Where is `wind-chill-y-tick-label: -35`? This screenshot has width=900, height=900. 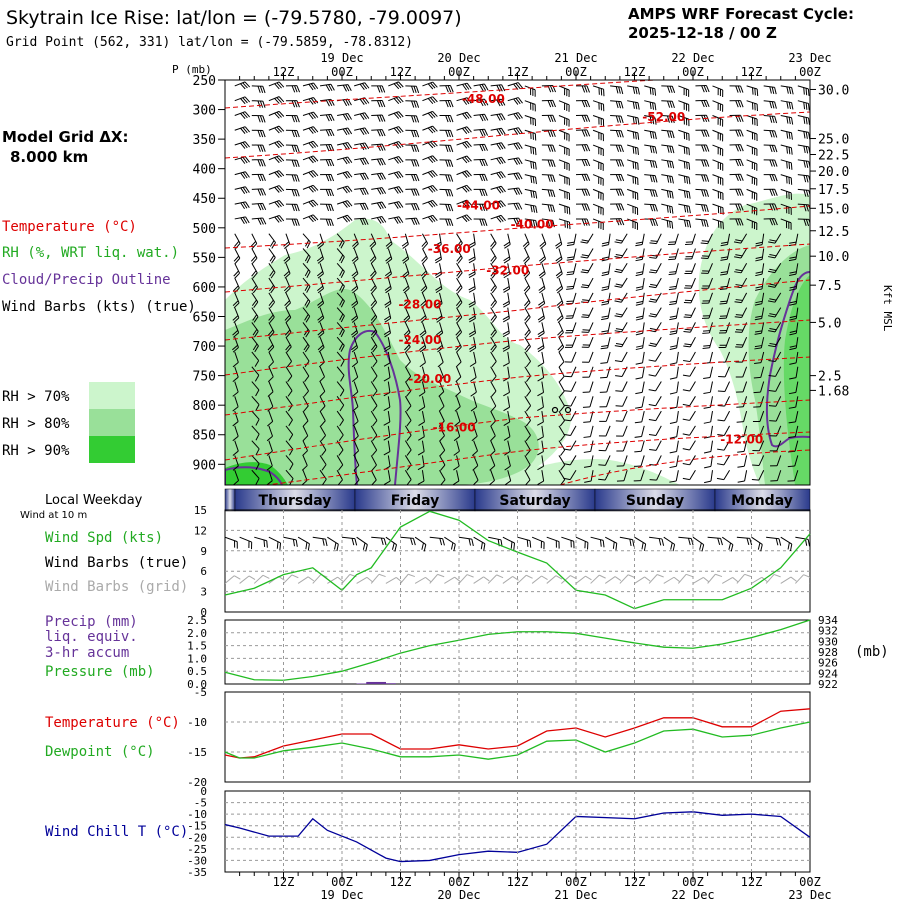 wind-chill-y-tick-label: -35 is located at coordinates (197, 872).